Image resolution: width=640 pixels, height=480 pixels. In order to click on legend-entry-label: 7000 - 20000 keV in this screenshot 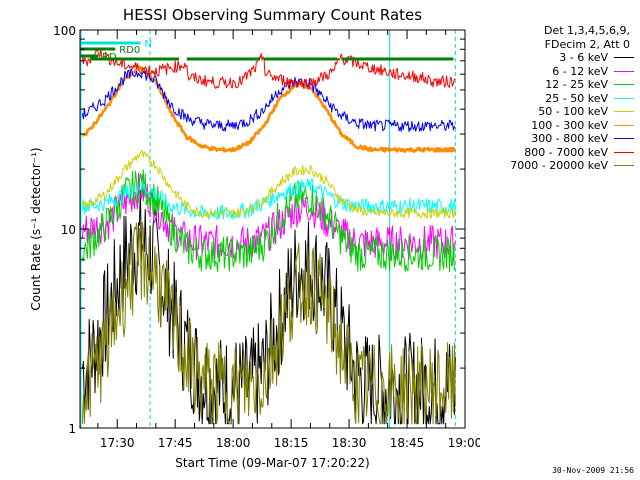, I will do `click(559, 165)`.